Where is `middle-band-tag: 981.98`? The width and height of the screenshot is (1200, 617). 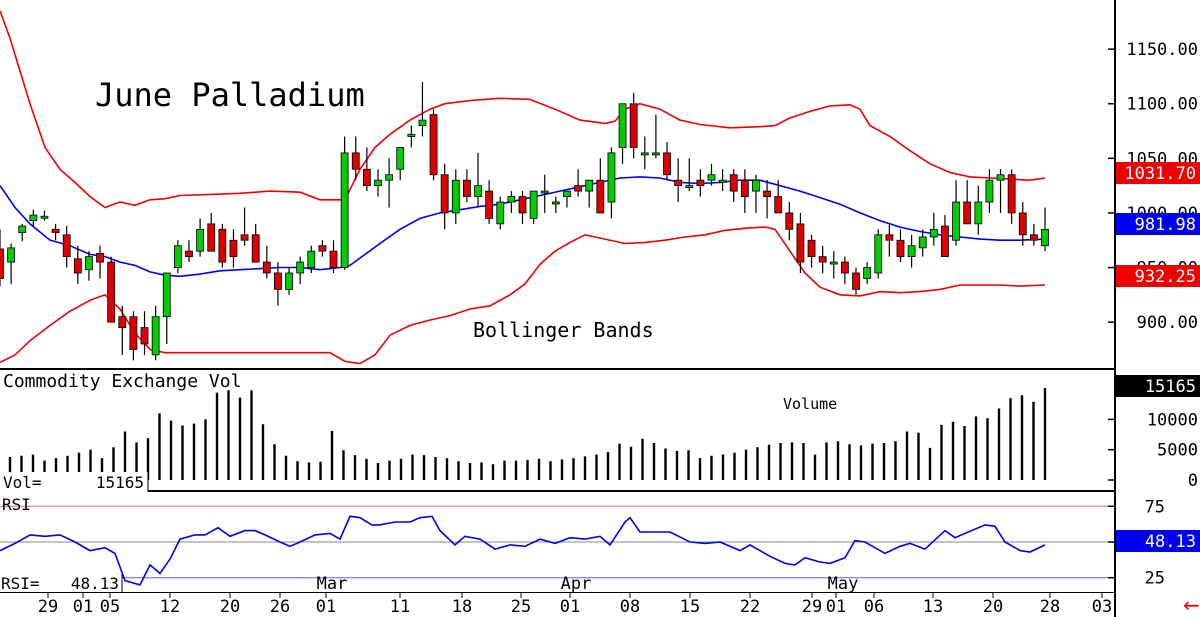 middle-band-tag: 981.98 is located at coordinates (1165, 225).